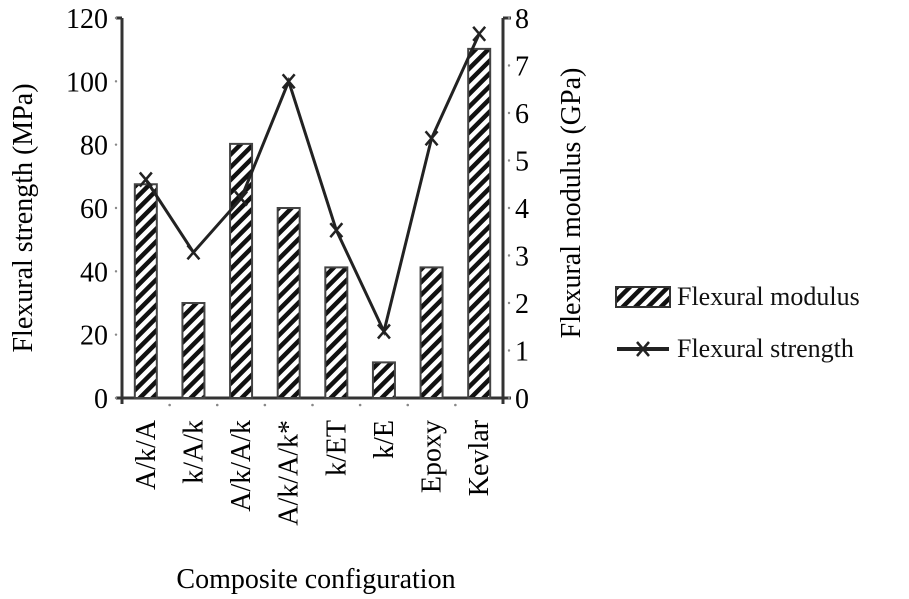 The image size is (909, 599). I want to click on right-tick-label: 0, so click(522, 399).